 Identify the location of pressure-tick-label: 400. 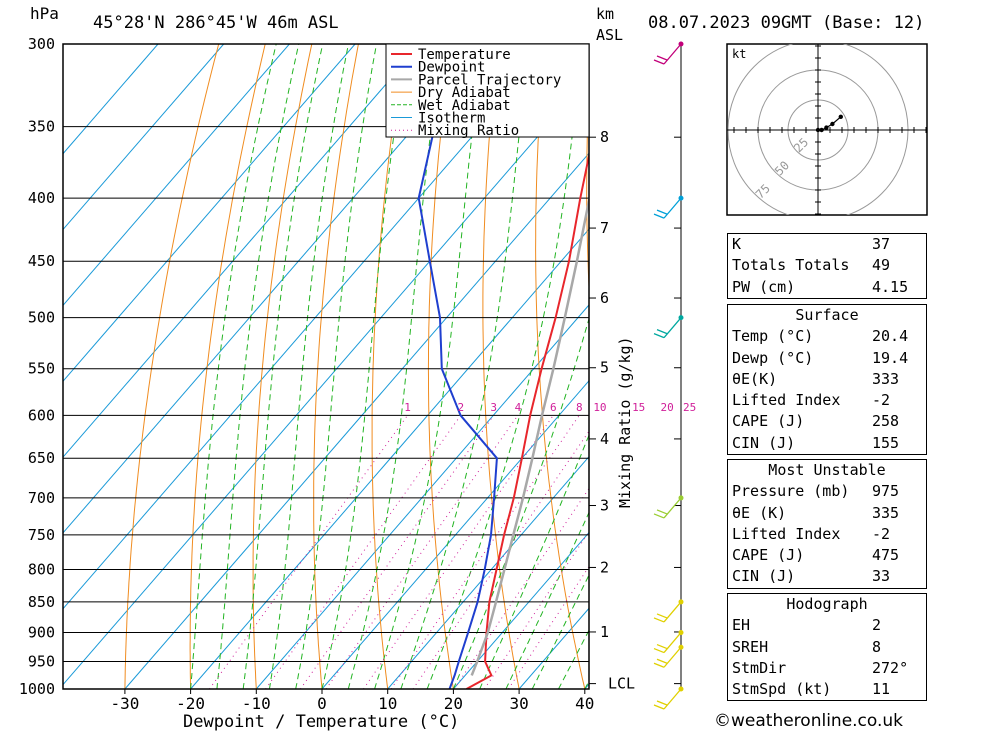
(41, 198).